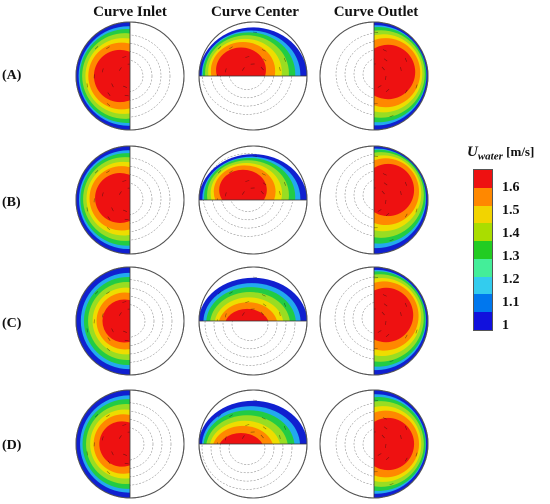  Describe the element at coordinates (255, 12) in the screenshot. I see `column-title-center: Curve Center` at that location.